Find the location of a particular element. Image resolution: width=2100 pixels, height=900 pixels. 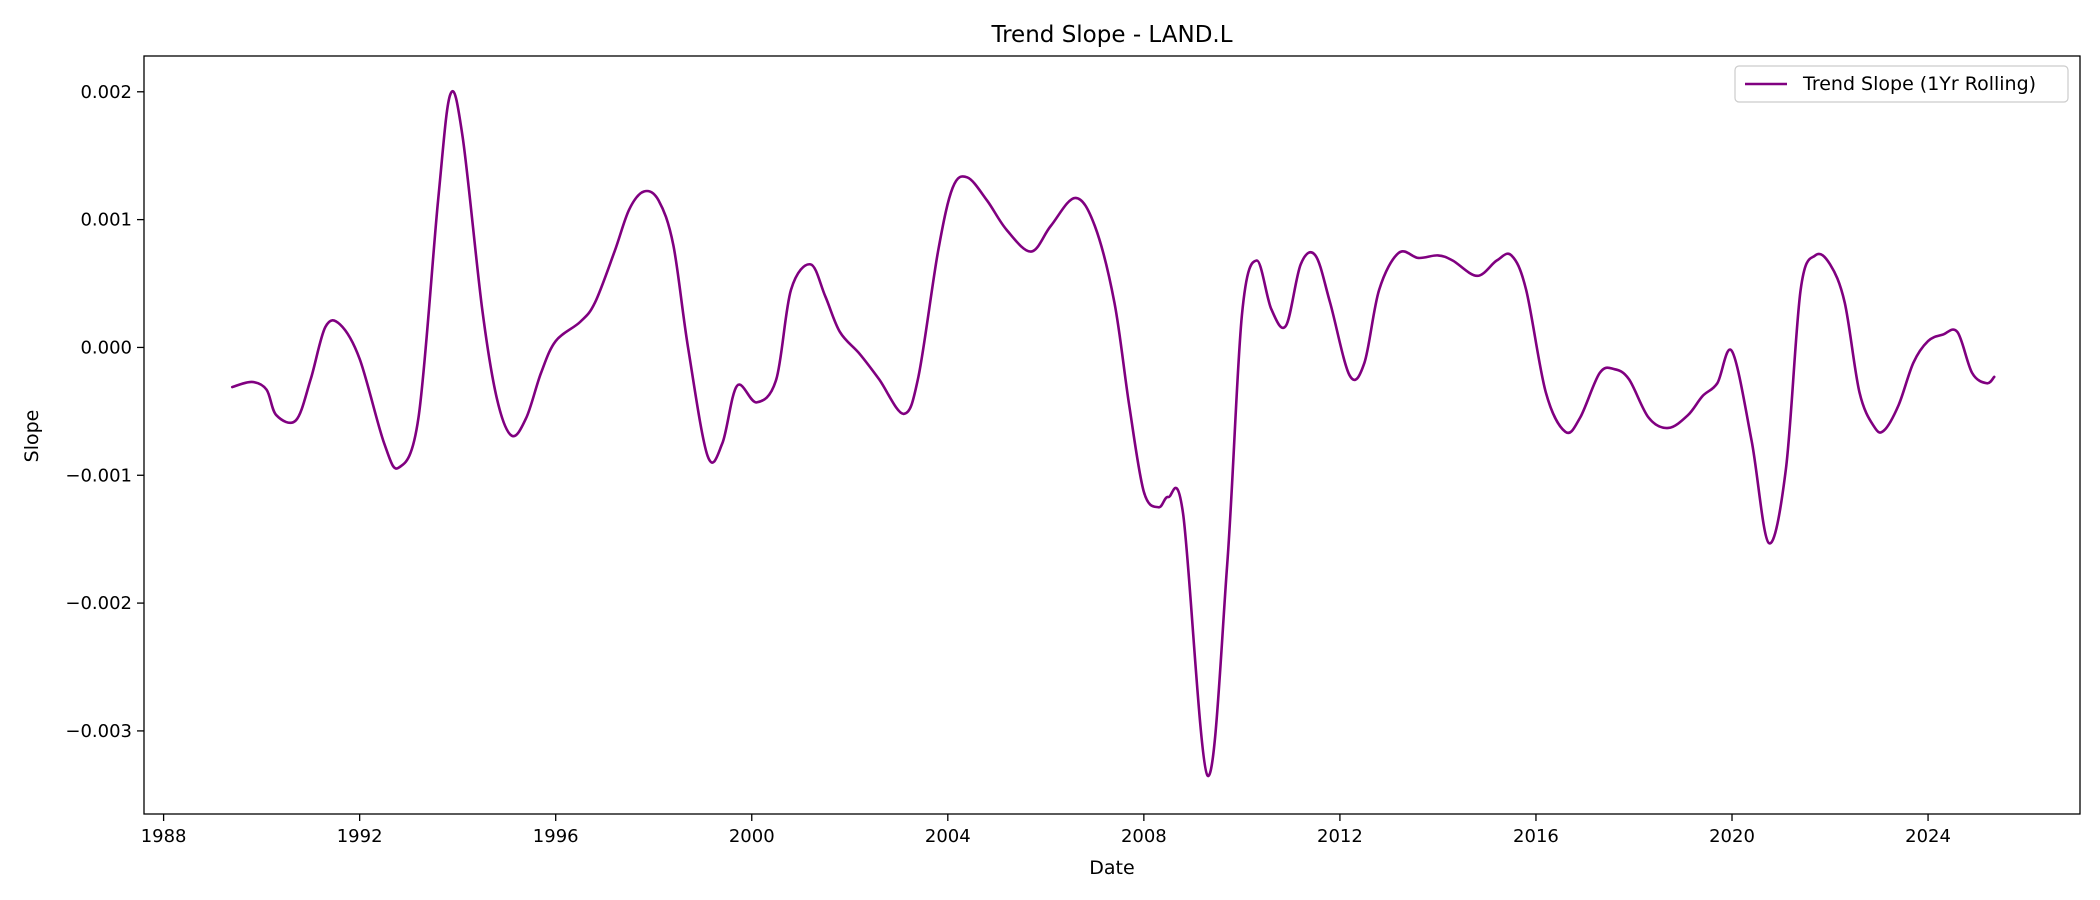

y-axis-ticks: 0.002 0.001 0.000 −0.001 −0.002 −0.003 is located at coordinates (104, 412).